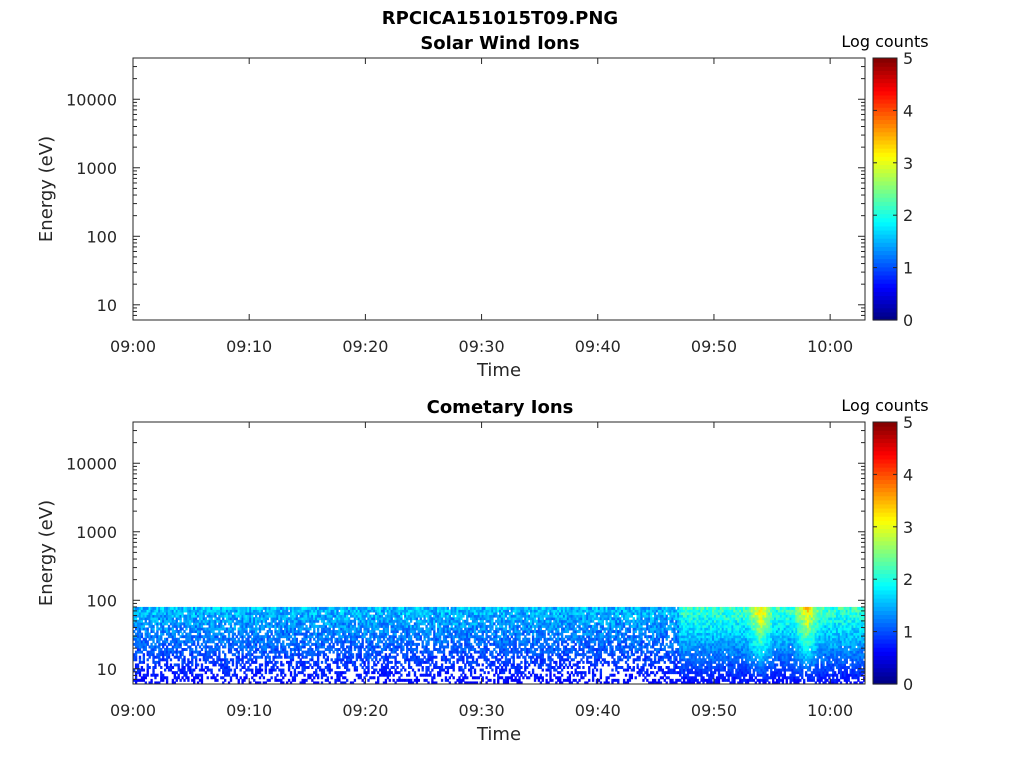 This screenshot has width=1024, height=768. What do you see at coordinates (830, 346) in the screenshot?
I see `x-tick-label: 10:00` at bounding box center [830, 346].